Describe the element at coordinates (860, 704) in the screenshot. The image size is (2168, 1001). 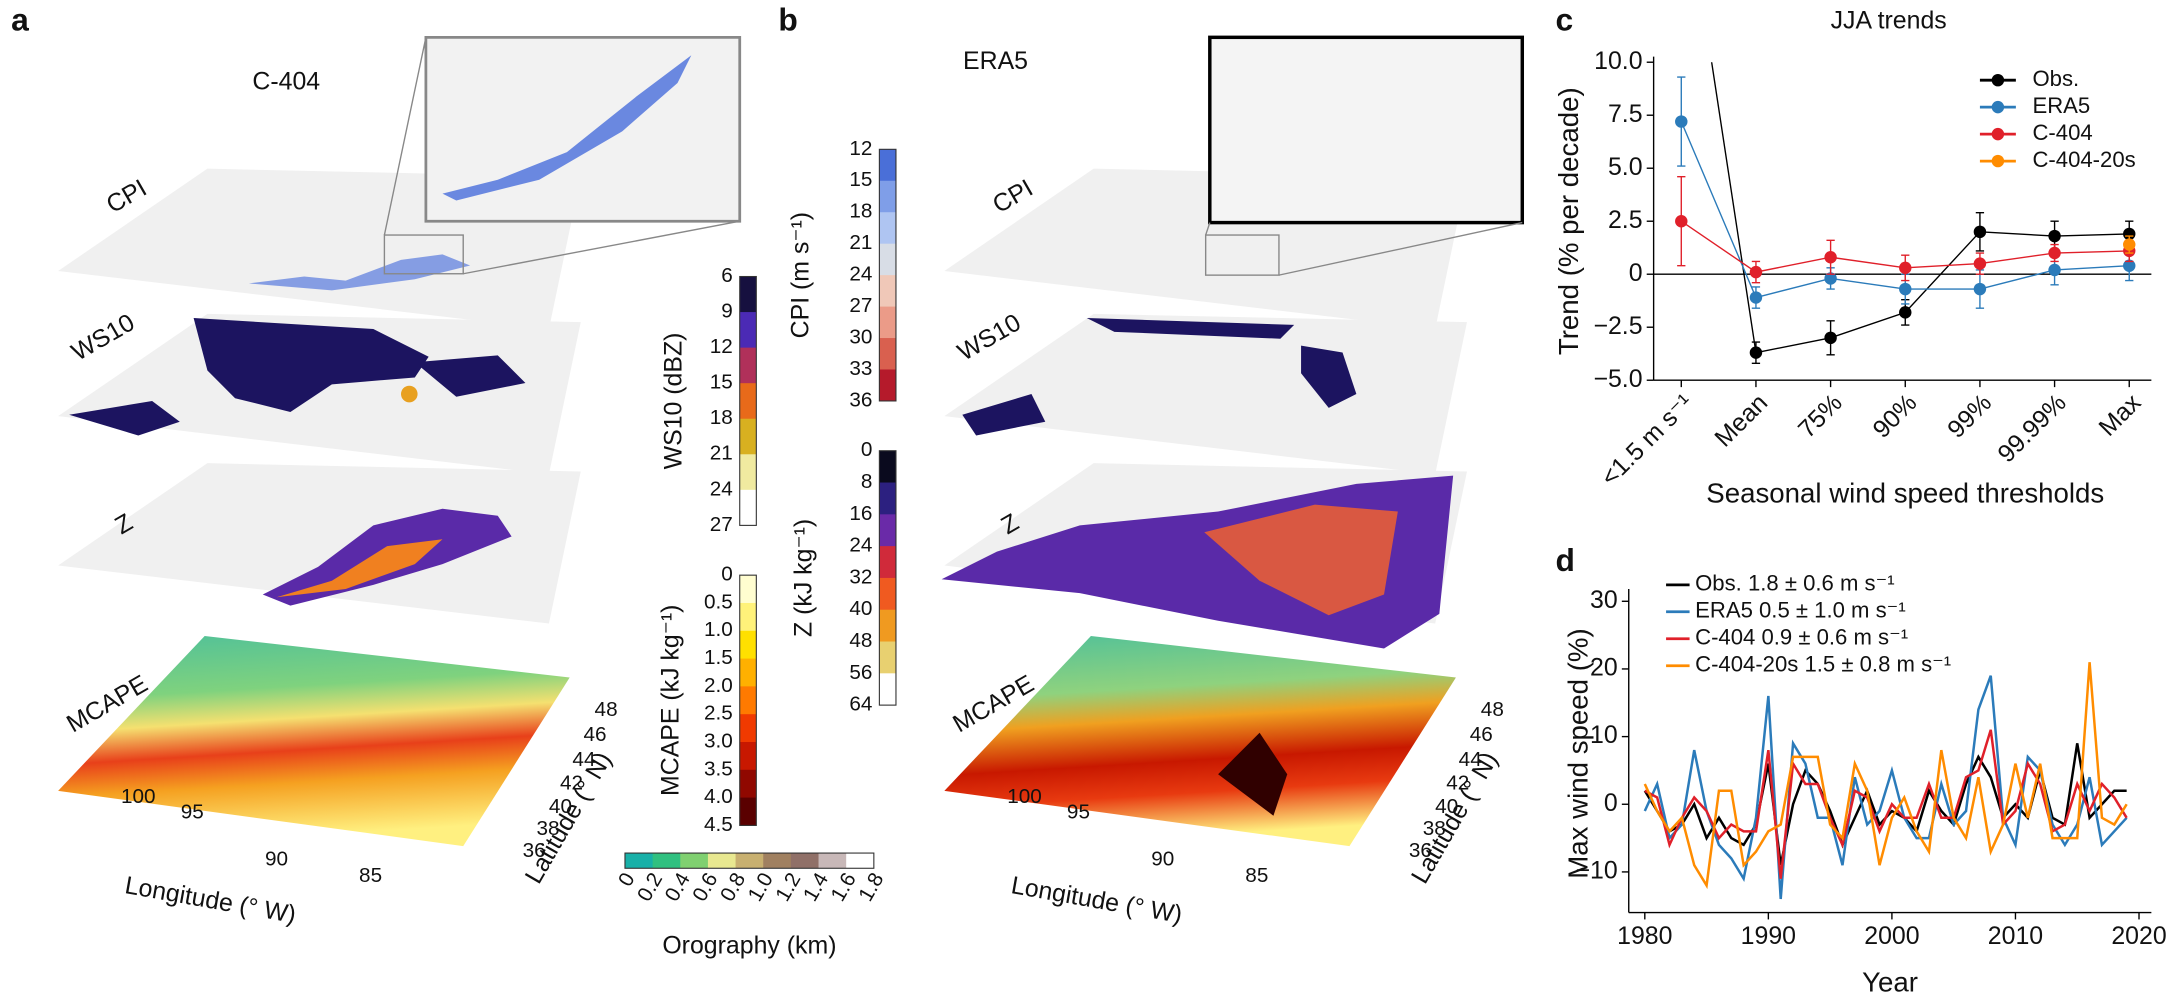
I see `colorbar-tick-label: 64` at that location.